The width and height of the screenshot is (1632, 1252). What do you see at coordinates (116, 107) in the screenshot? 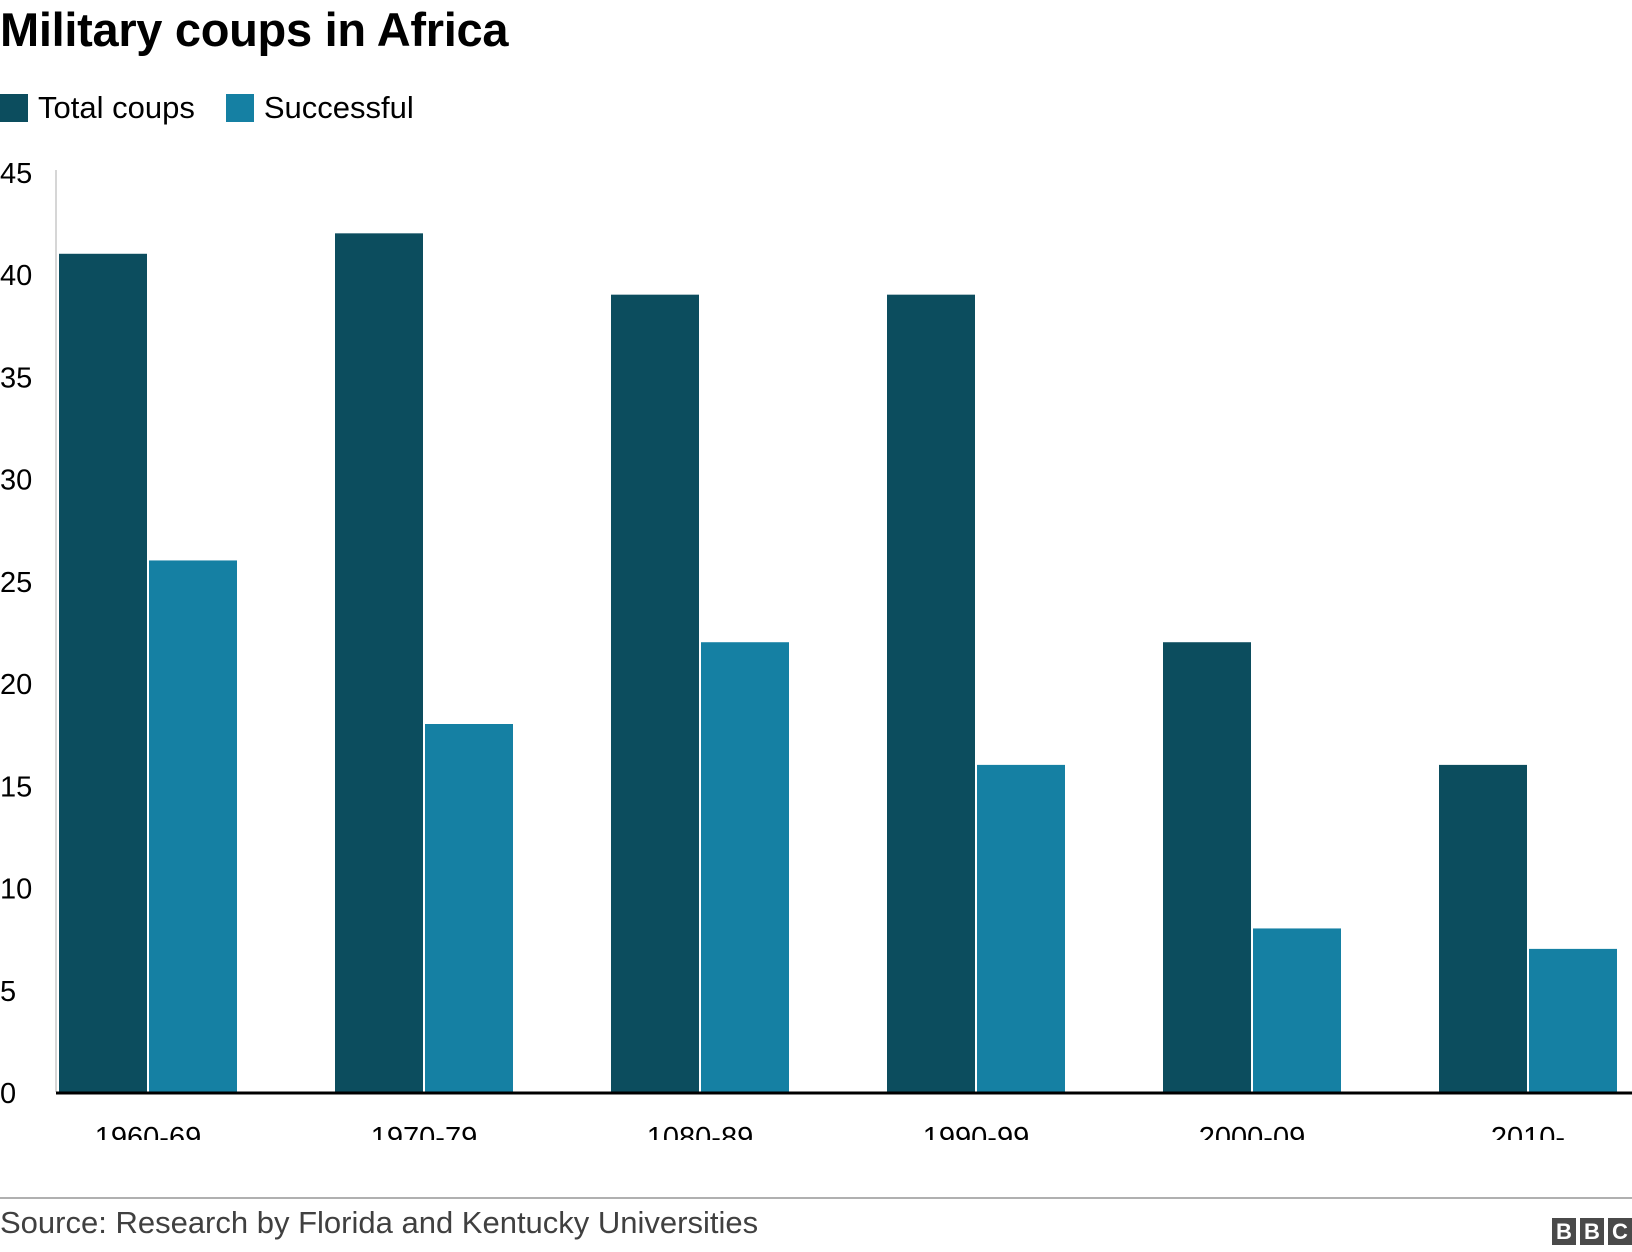
I see `legend-label-total-coups: Total coups` at bounding box center [116, 107].